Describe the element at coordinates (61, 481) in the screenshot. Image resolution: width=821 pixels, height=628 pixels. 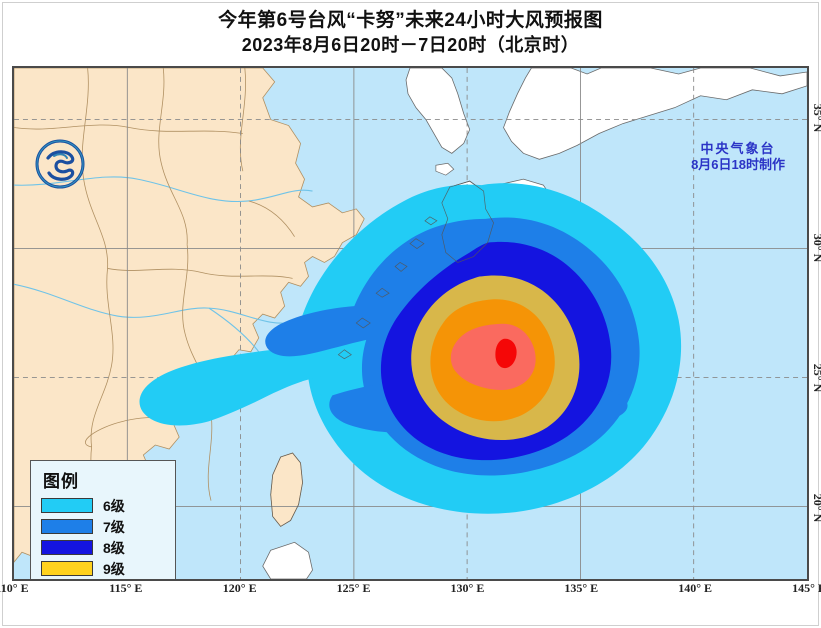
I see `legend-title: 图例` at that location.